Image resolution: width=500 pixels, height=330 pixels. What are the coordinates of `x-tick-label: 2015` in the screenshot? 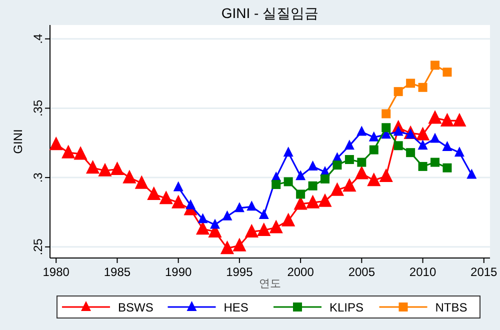 It's located at (484, 272).